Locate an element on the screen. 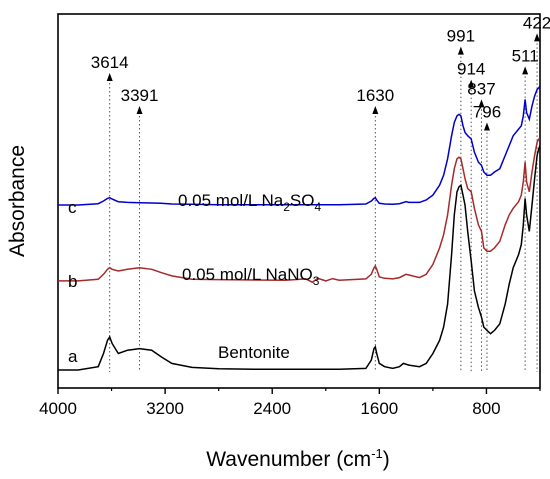  peak-label-837: 837 is located at coordinates (481, 88).